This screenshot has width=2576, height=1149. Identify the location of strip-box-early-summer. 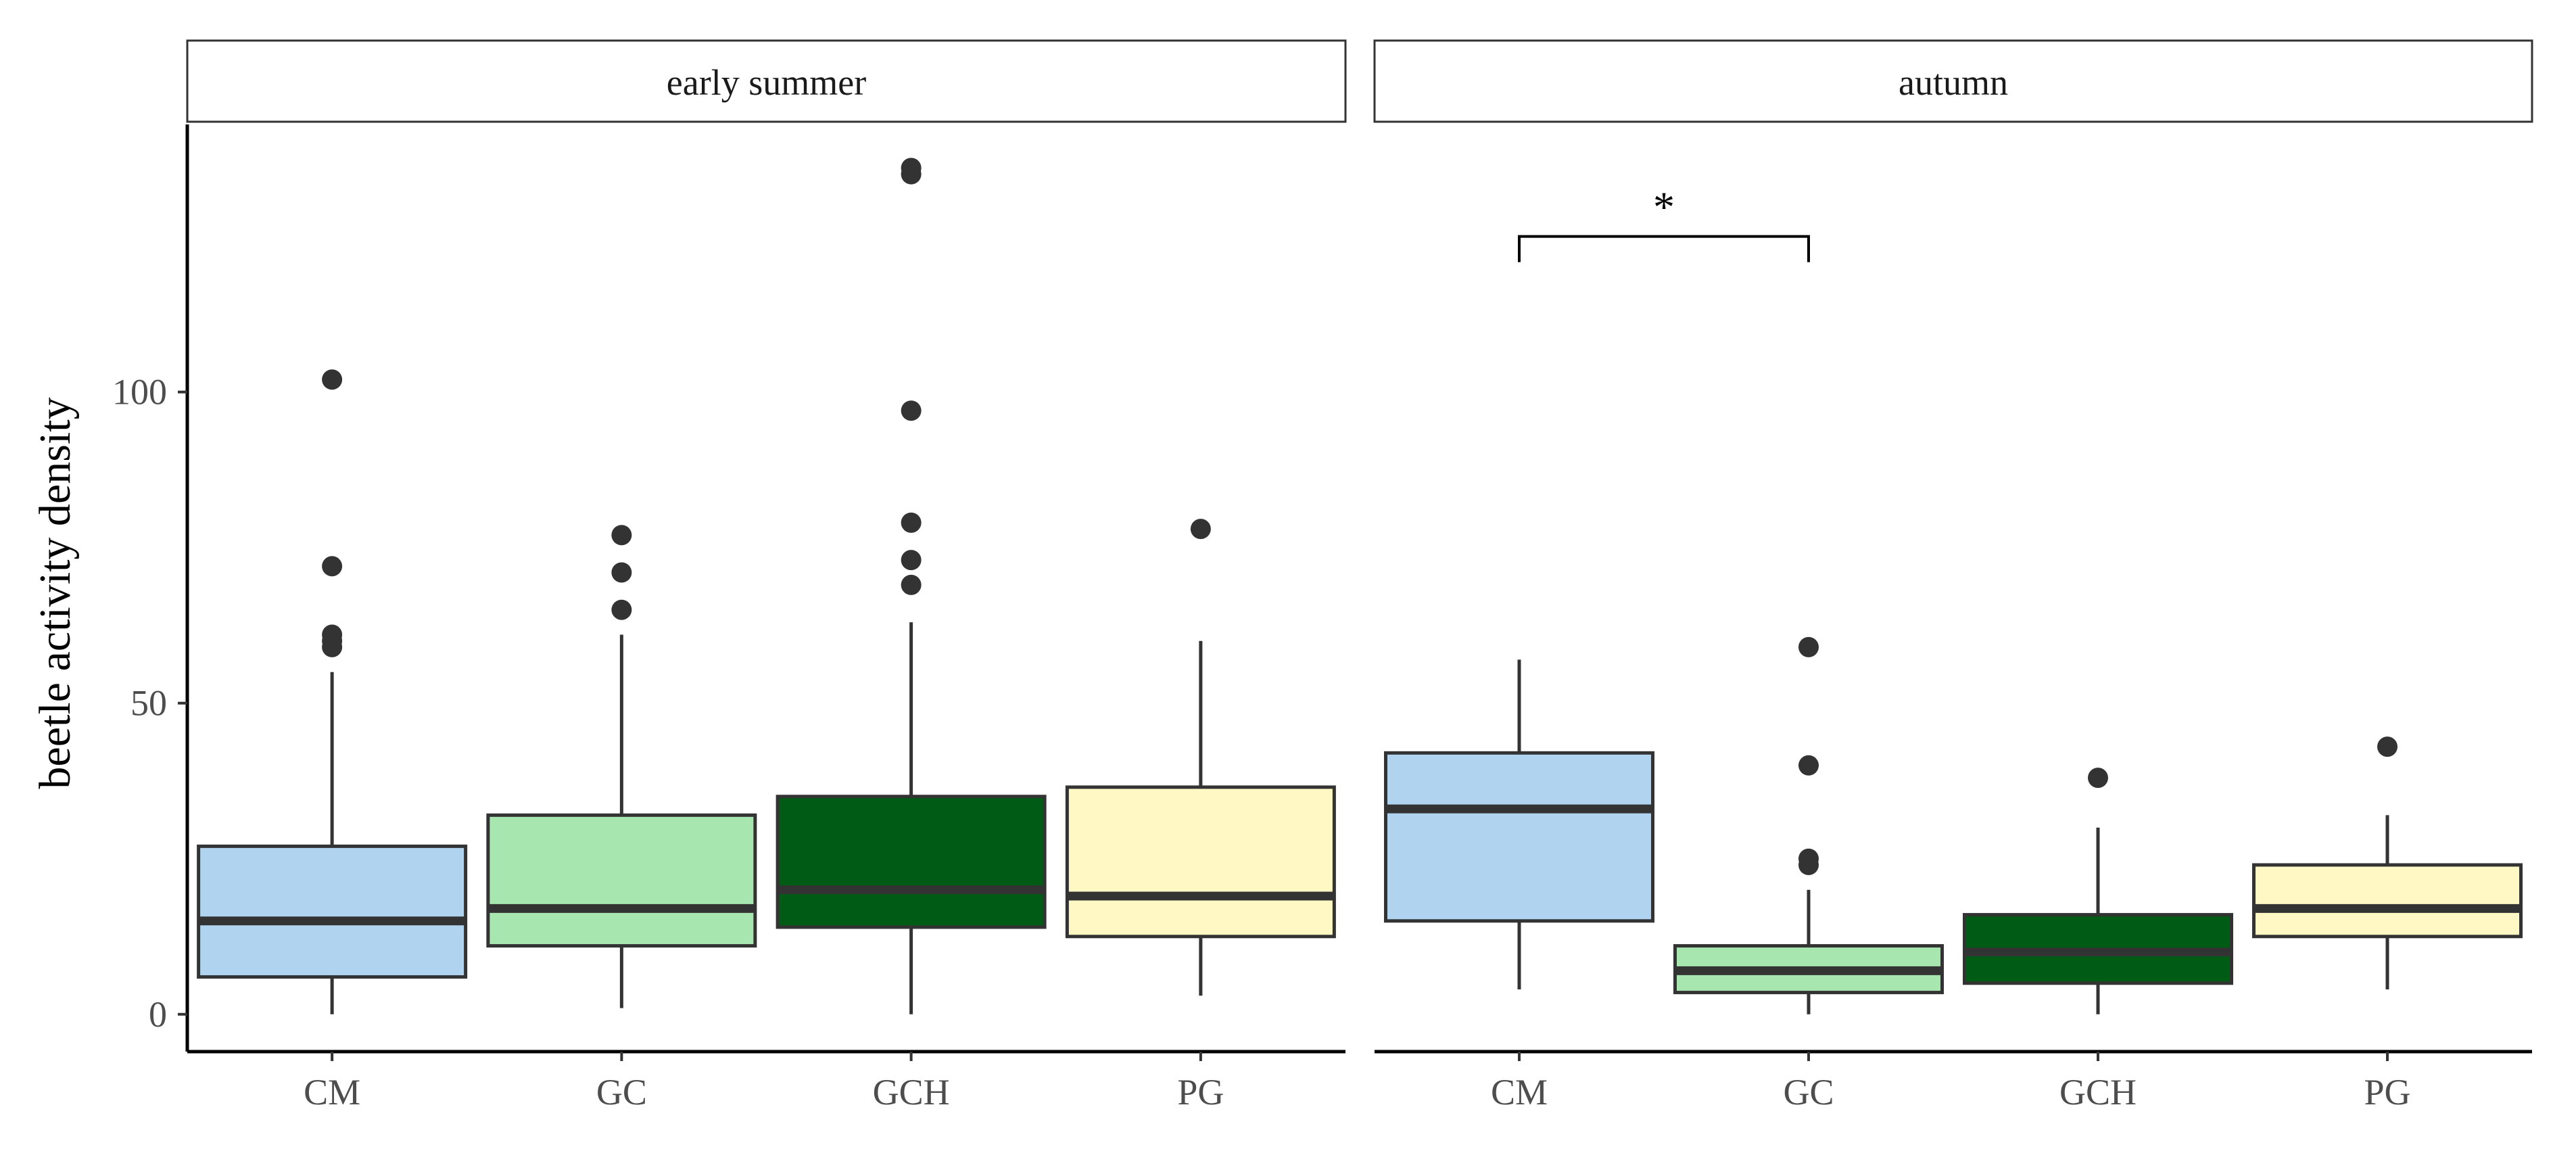
(766, 81).